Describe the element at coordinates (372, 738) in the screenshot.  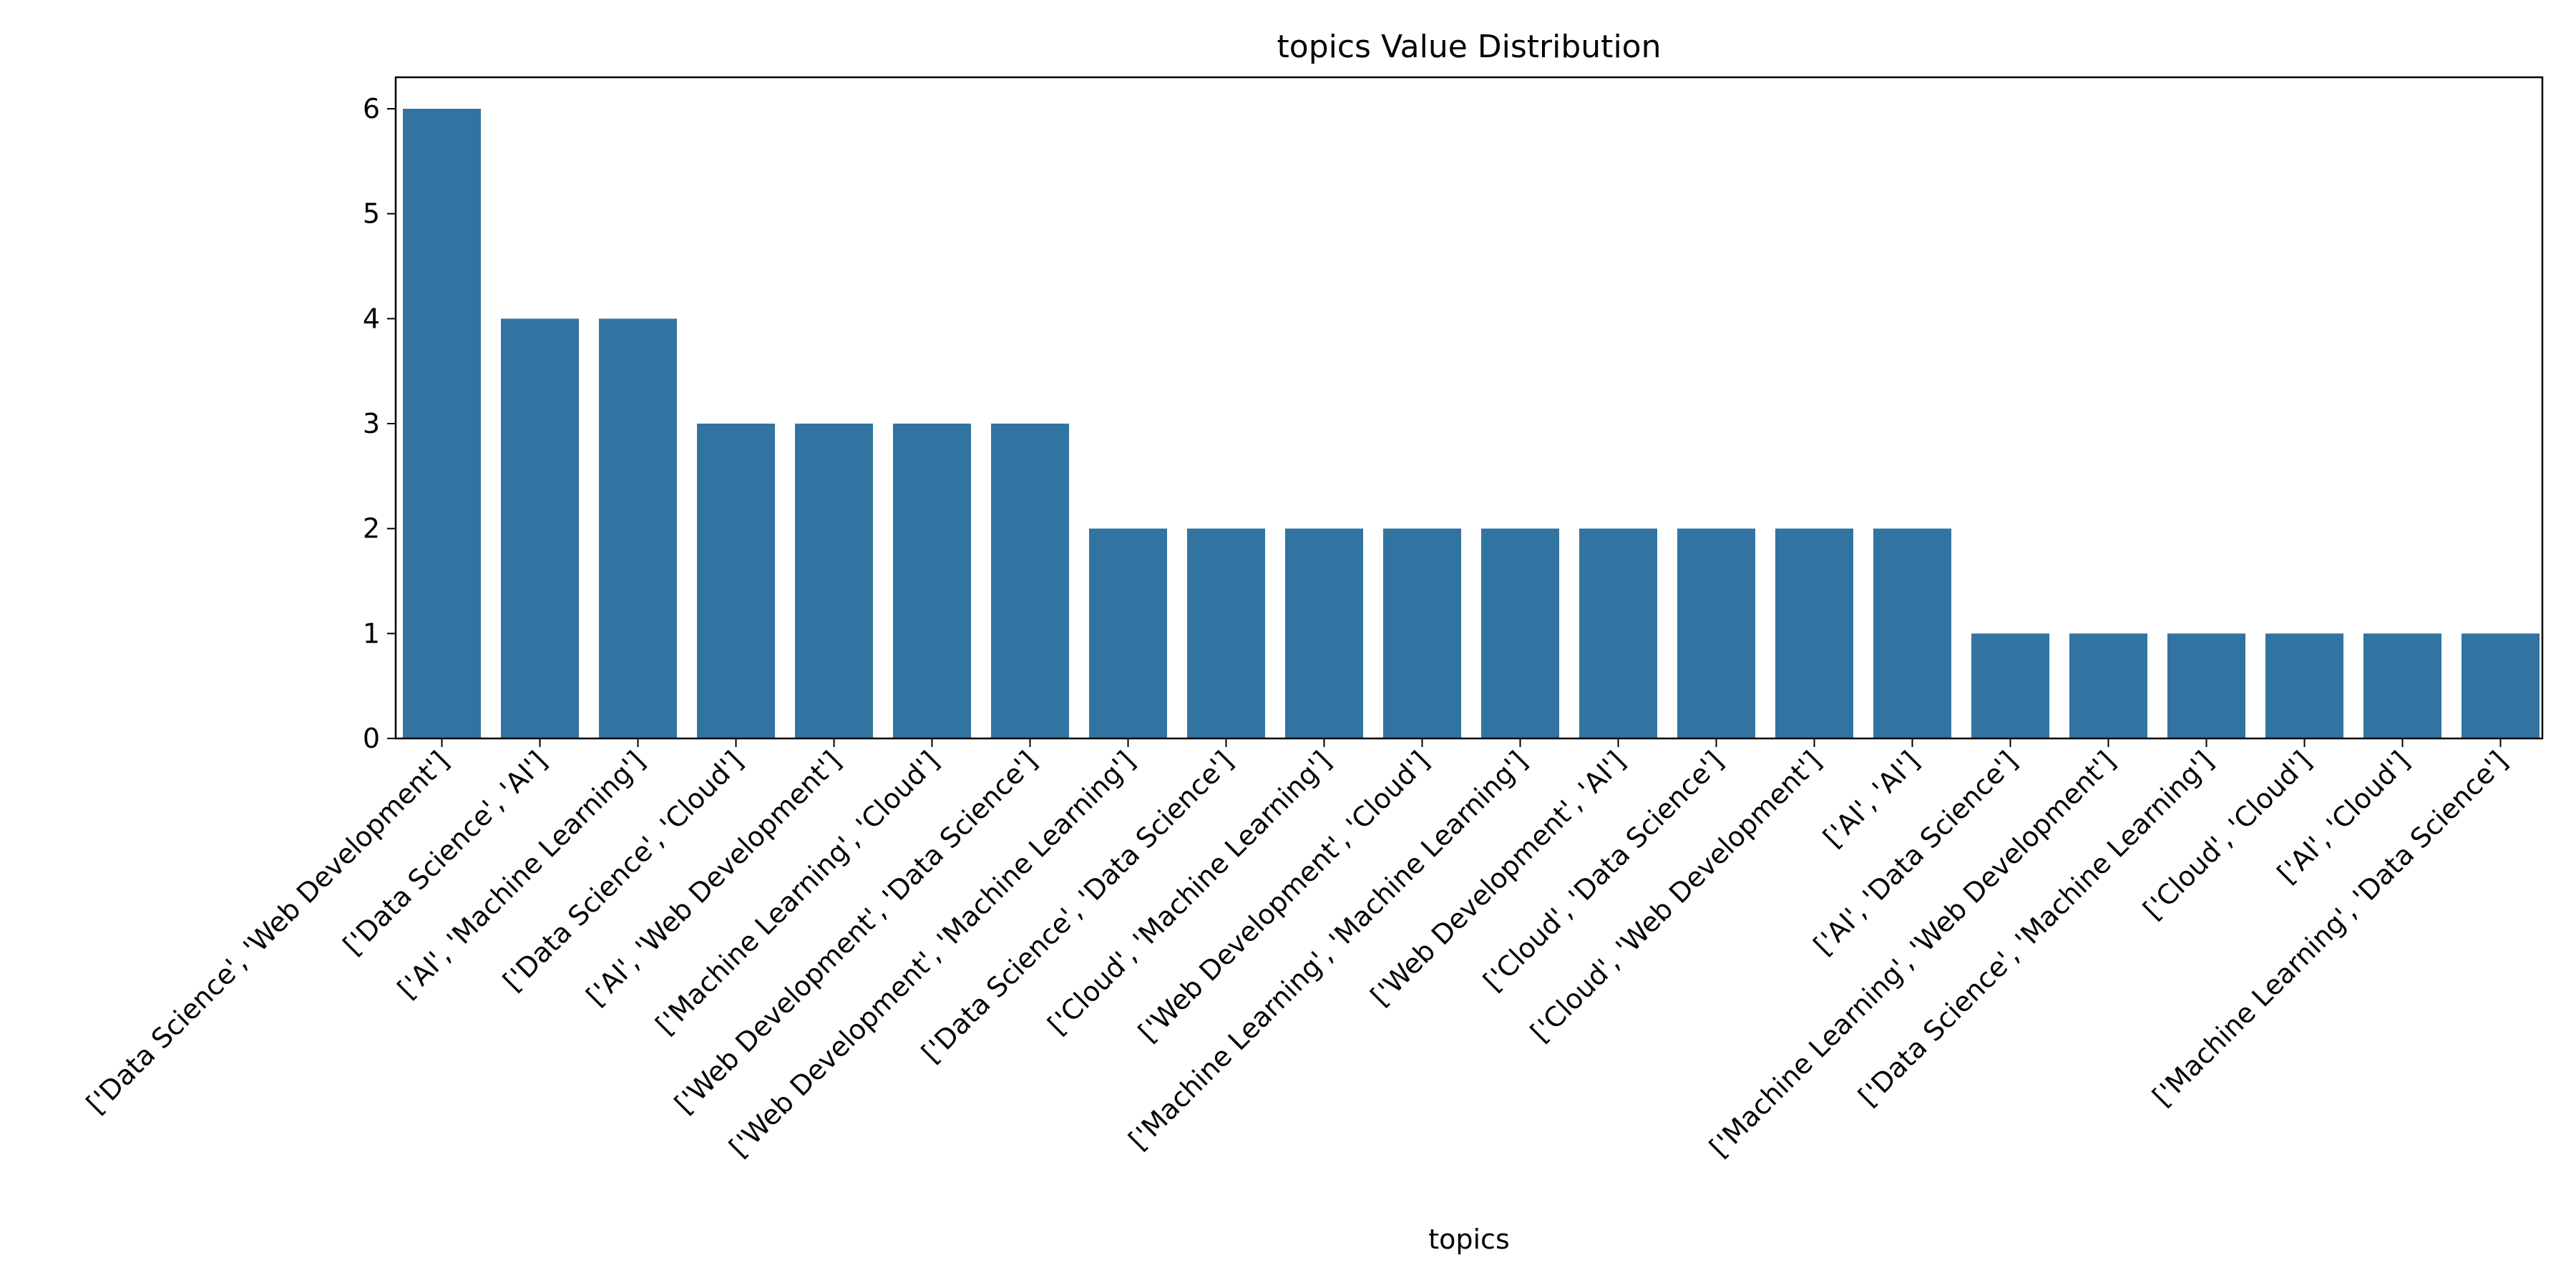
I see `y-tick-label: 0` at that location.